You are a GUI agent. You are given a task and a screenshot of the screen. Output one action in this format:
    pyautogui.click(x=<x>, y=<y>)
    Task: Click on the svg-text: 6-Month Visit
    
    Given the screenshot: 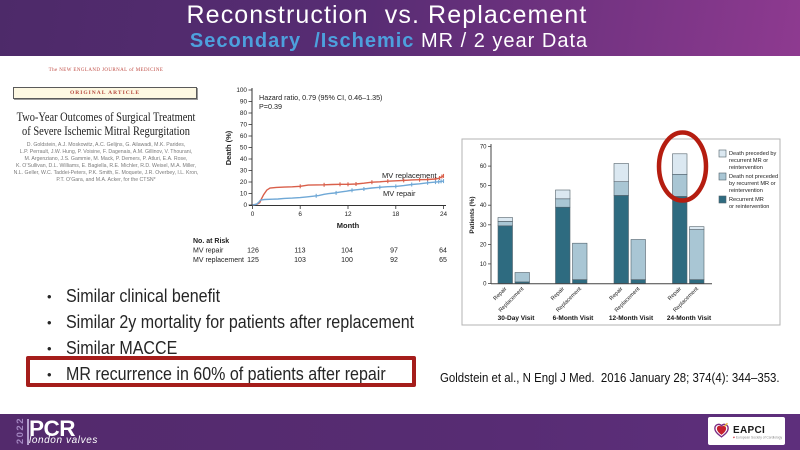 What is the action you would take?
    pyautogui.click(x=574, y=318)
    